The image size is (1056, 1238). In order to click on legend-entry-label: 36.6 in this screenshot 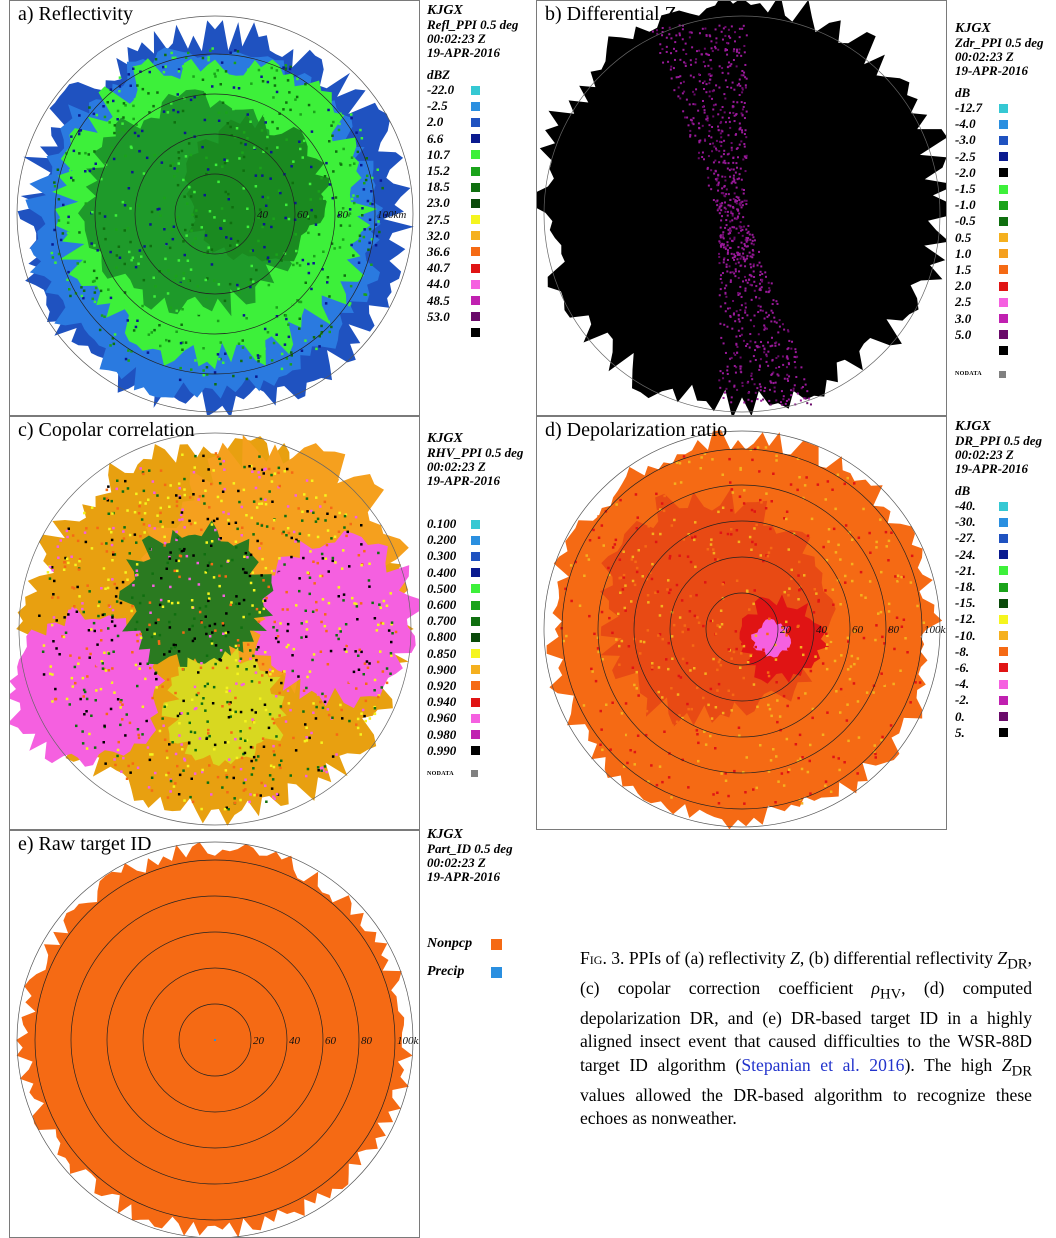, I will do `click(438, 251)`.